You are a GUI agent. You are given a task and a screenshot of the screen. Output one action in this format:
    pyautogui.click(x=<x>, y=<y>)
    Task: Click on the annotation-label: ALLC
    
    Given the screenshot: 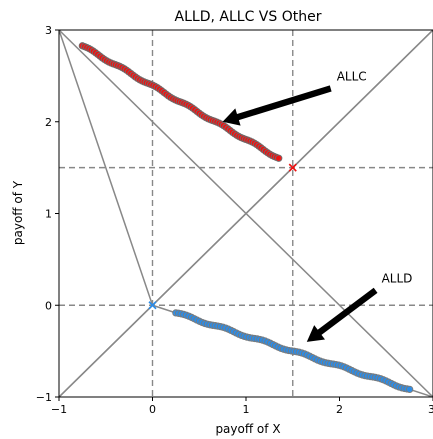 What is the action you would take?
    pyautogui.click(x=352, y=76)
    